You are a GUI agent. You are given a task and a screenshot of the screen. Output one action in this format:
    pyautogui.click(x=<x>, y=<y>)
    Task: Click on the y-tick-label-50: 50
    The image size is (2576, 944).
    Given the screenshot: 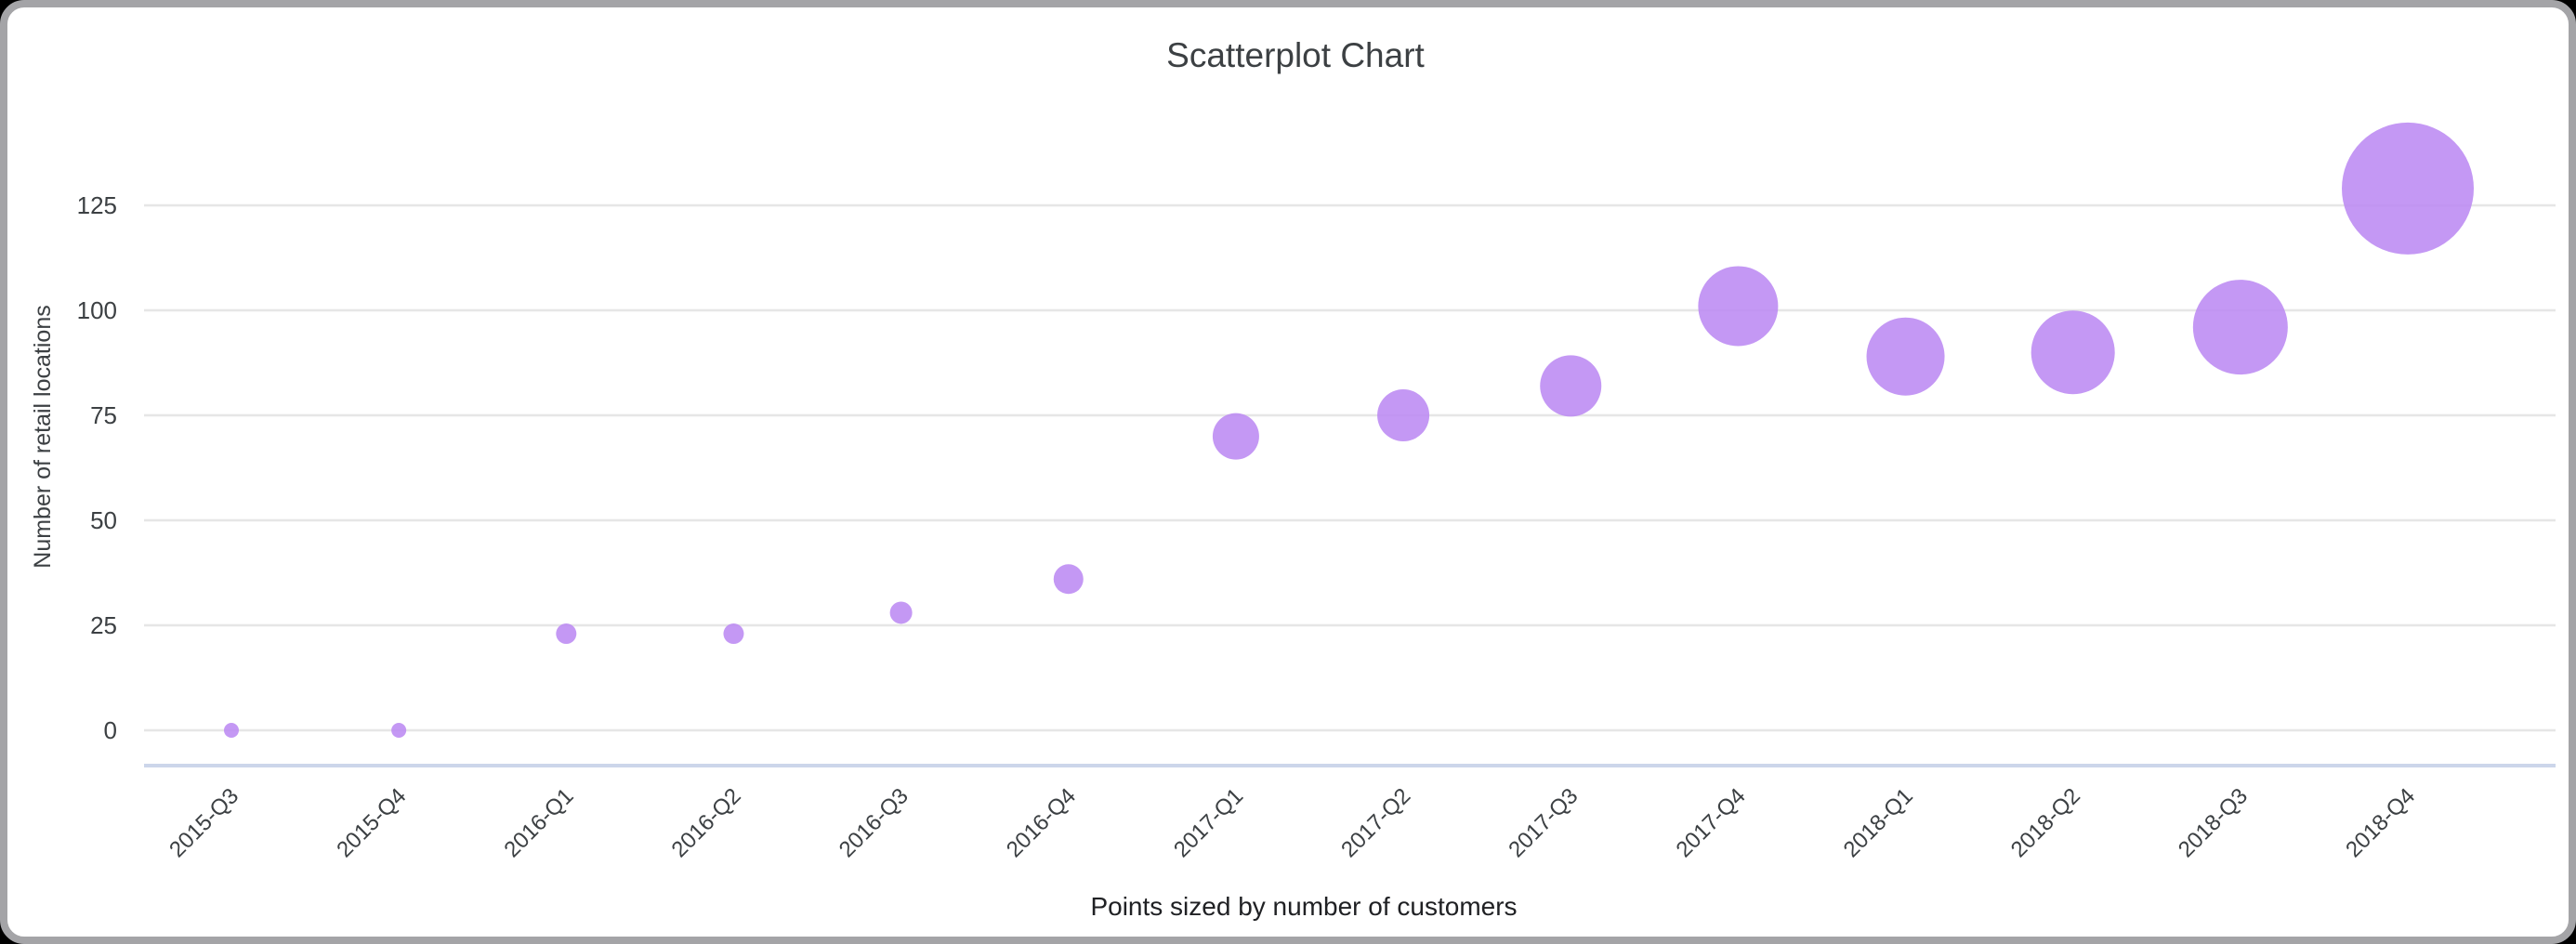 What is the action you would take?
    pyautogui.click(x=103, y=520)
    